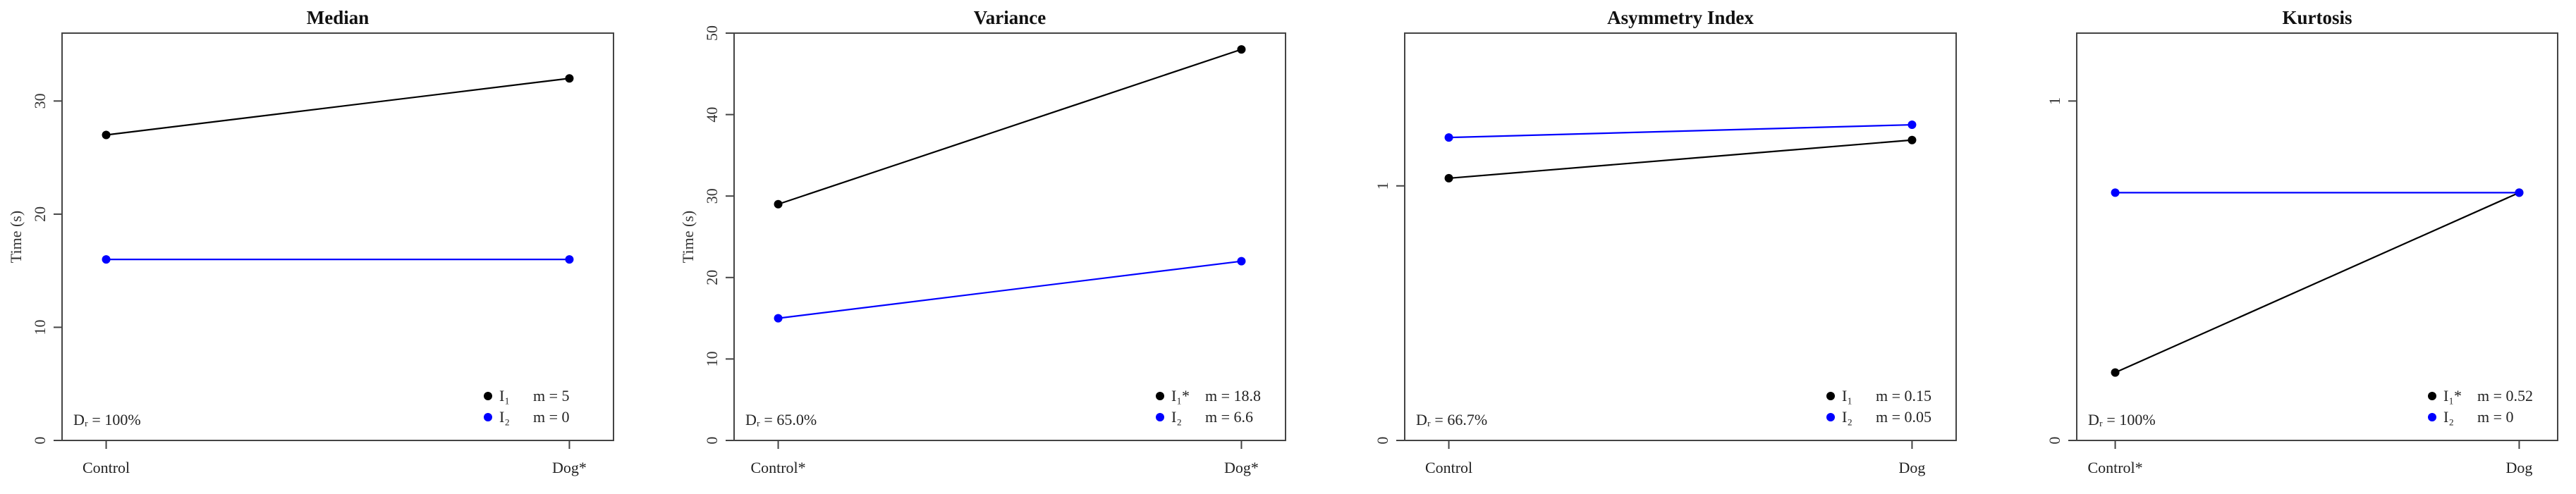  Describe the element at coordinates (1904, 396) in the screenshot. I see `legend-m-value: m = 0.15` at that location.